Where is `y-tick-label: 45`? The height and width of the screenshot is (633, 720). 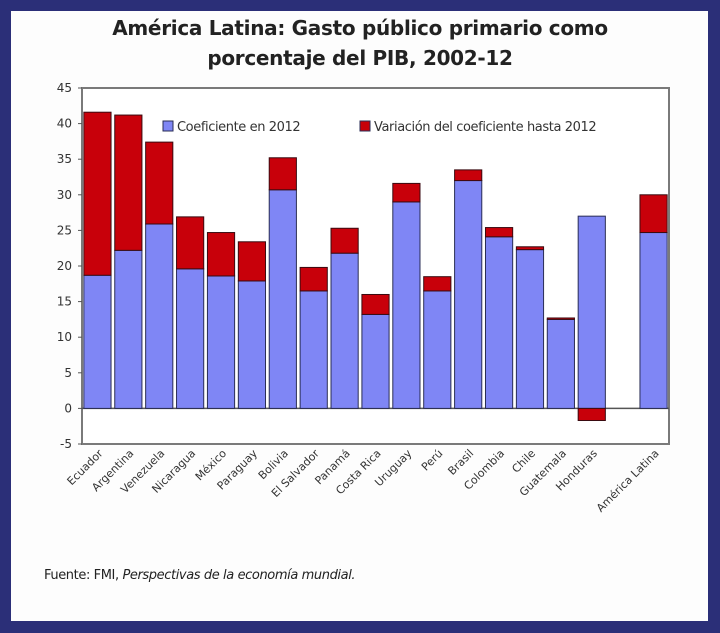
y-tick-label: 45 is located at coordinates (64, 88).